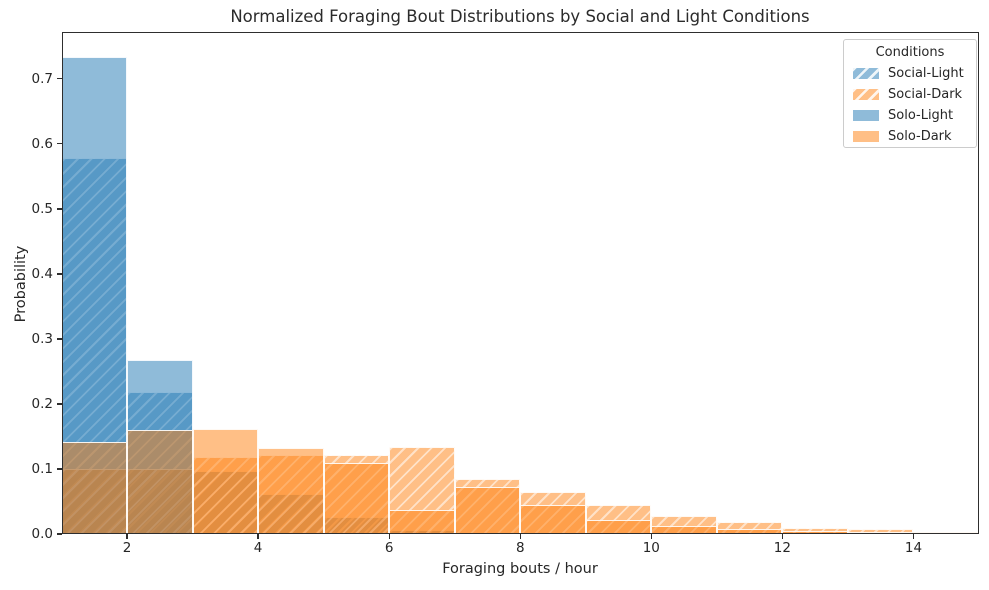 Image resolution: width=989 pixels, height=590 pixels. I want to click on legend-label-social-light: Social-Light, so click(926, 73).